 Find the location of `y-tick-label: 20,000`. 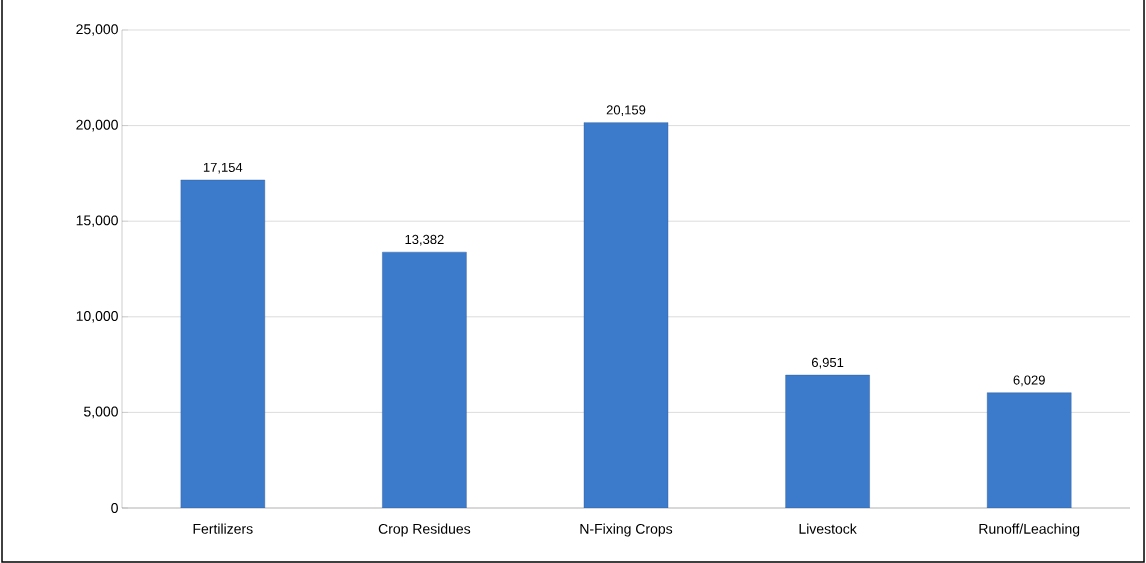

y-tick-label: 20,000 is located at coordinates (97, 125).